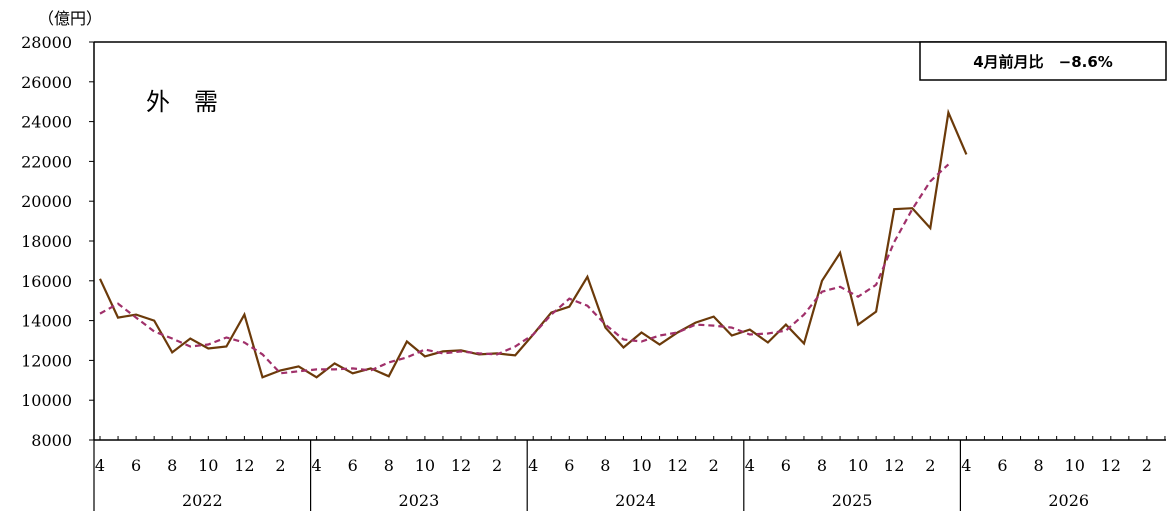 The image size is (1167, 511). I want to click on y-tick-label: 24000, so click(46, 122).